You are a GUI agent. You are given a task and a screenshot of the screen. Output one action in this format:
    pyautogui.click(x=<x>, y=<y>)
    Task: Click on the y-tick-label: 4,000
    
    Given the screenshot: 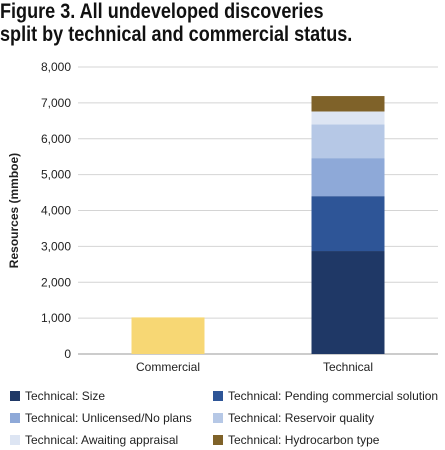 What is the action you would take?
    pyautogui.click(x=56, y=211)
    